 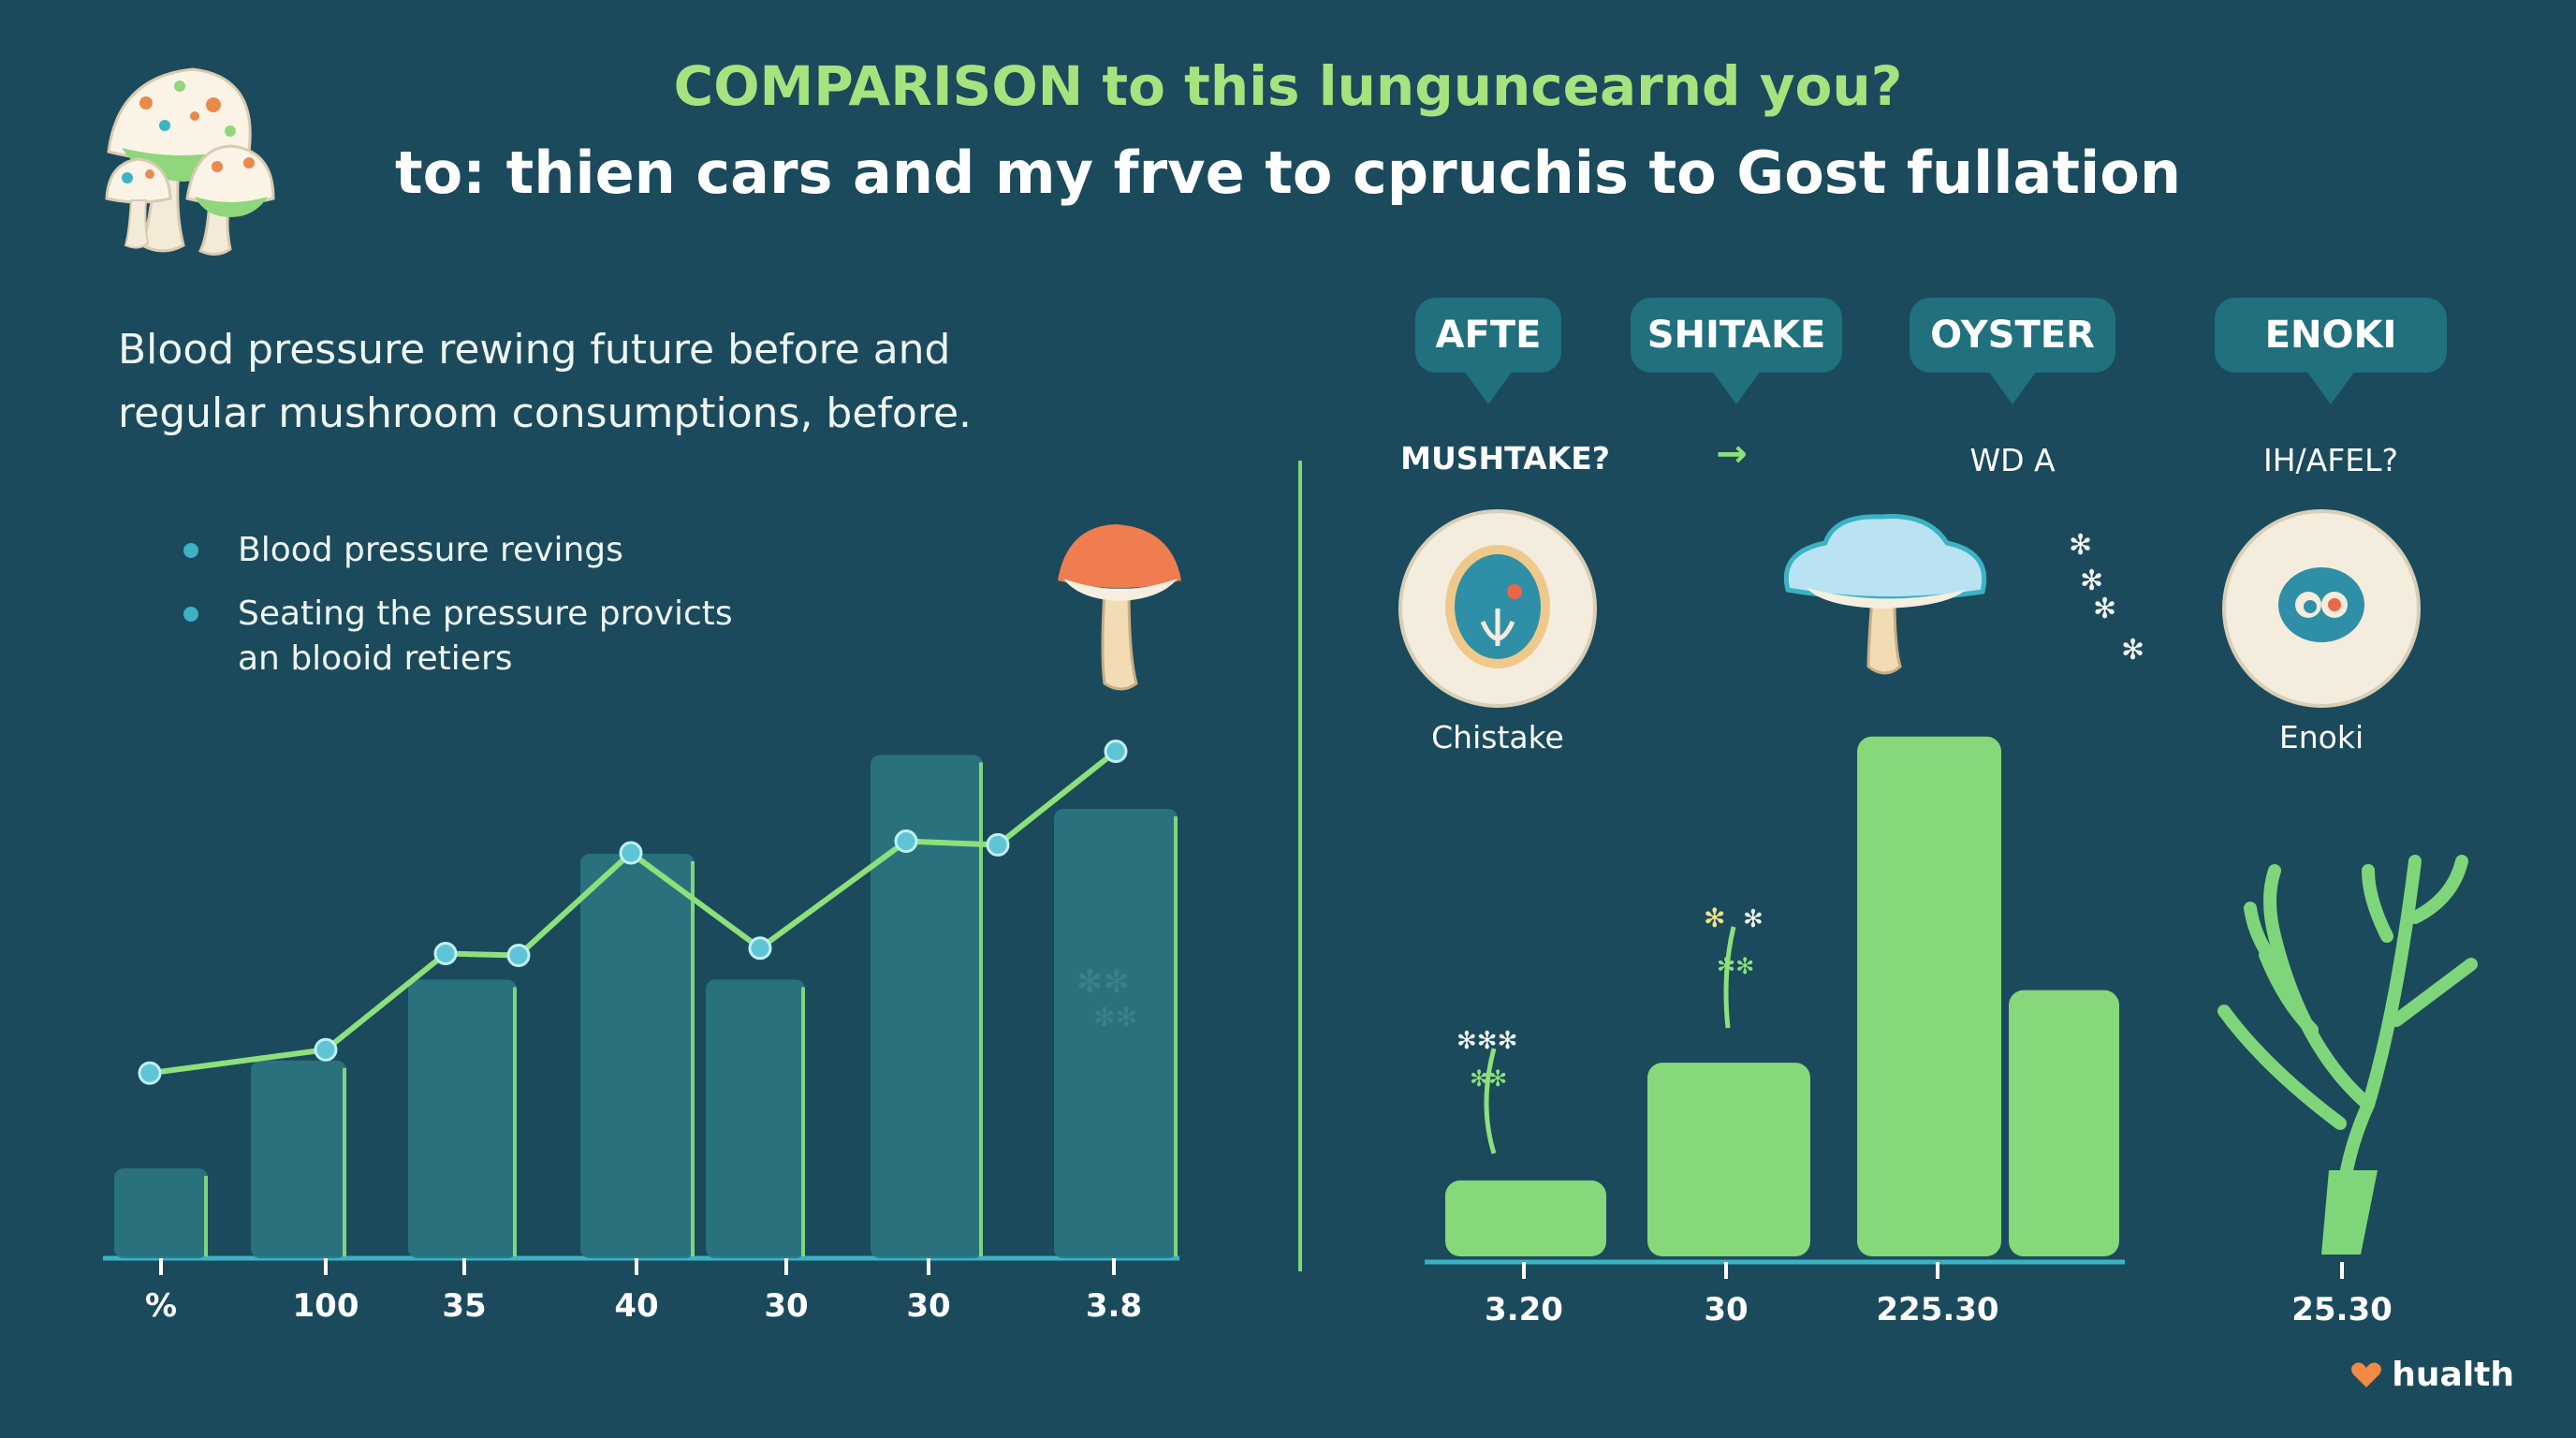 What do you see at coordinates (2366, 1374) in the screenshot?
I see `heart-icon` at bounding box center [2366, 1374].